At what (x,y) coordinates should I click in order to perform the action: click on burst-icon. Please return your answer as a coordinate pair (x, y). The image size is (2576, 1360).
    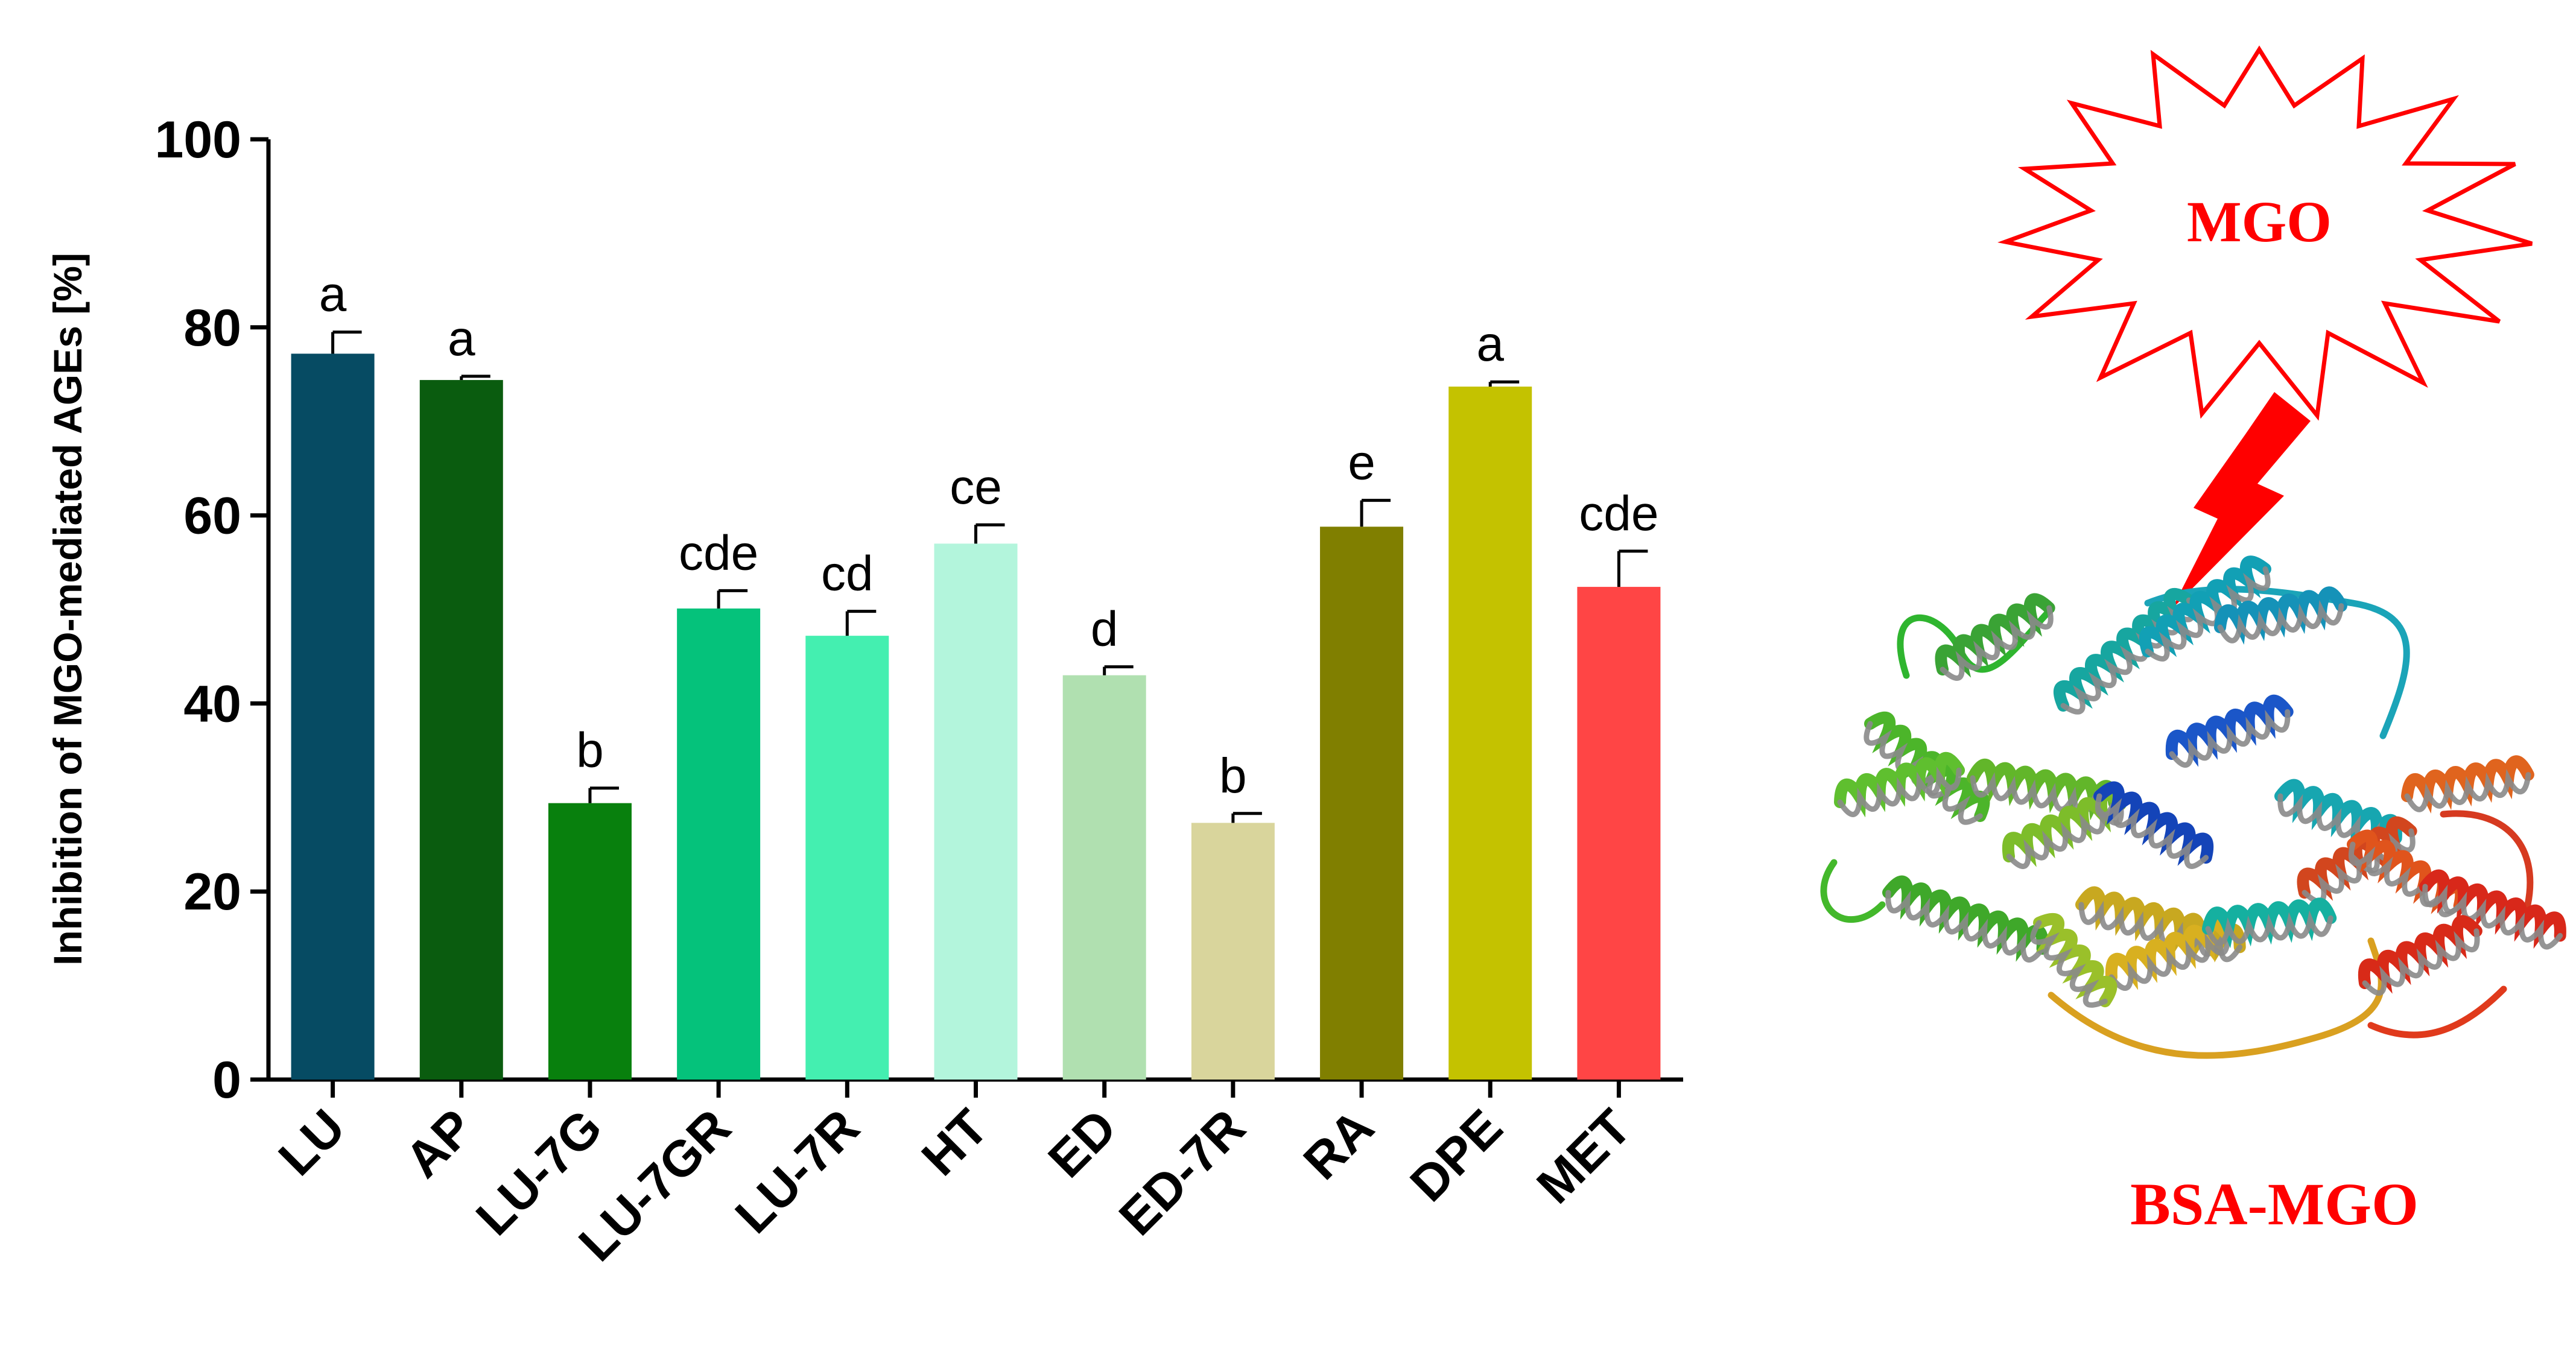
    Looking at the image, I should click on (2265, 233).